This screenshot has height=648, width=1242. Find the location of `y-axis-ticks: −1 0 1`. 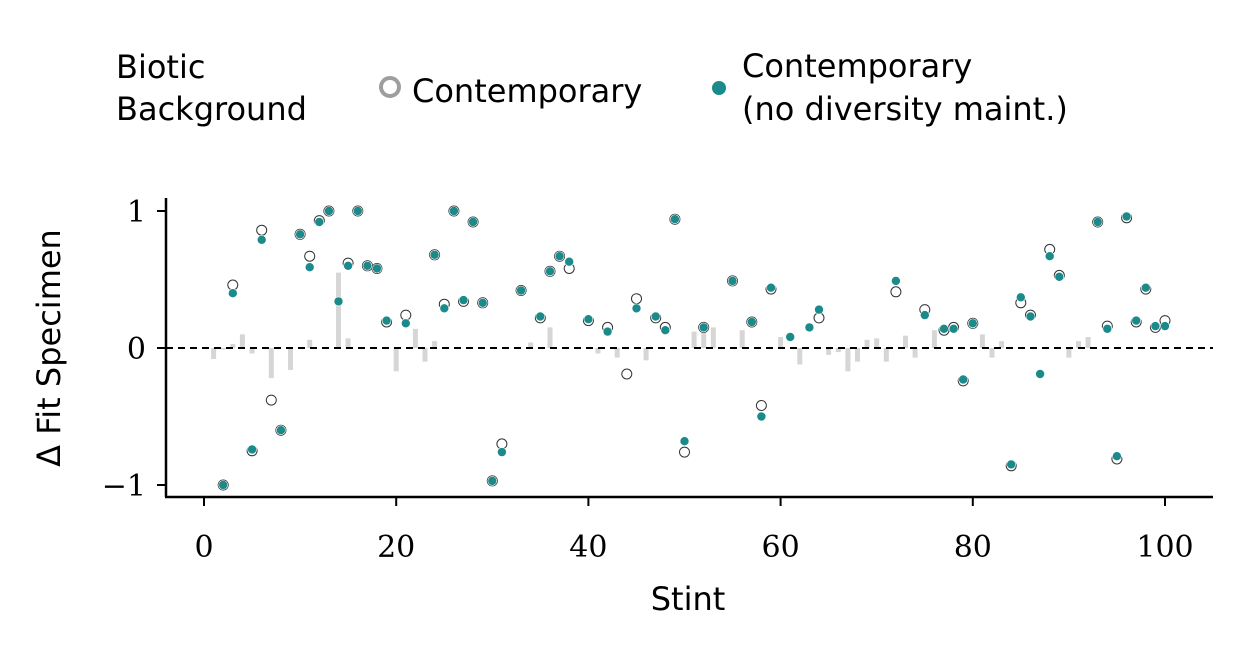

y-axis-ticks: −1 0 1 is located at coordinates (134, 349).